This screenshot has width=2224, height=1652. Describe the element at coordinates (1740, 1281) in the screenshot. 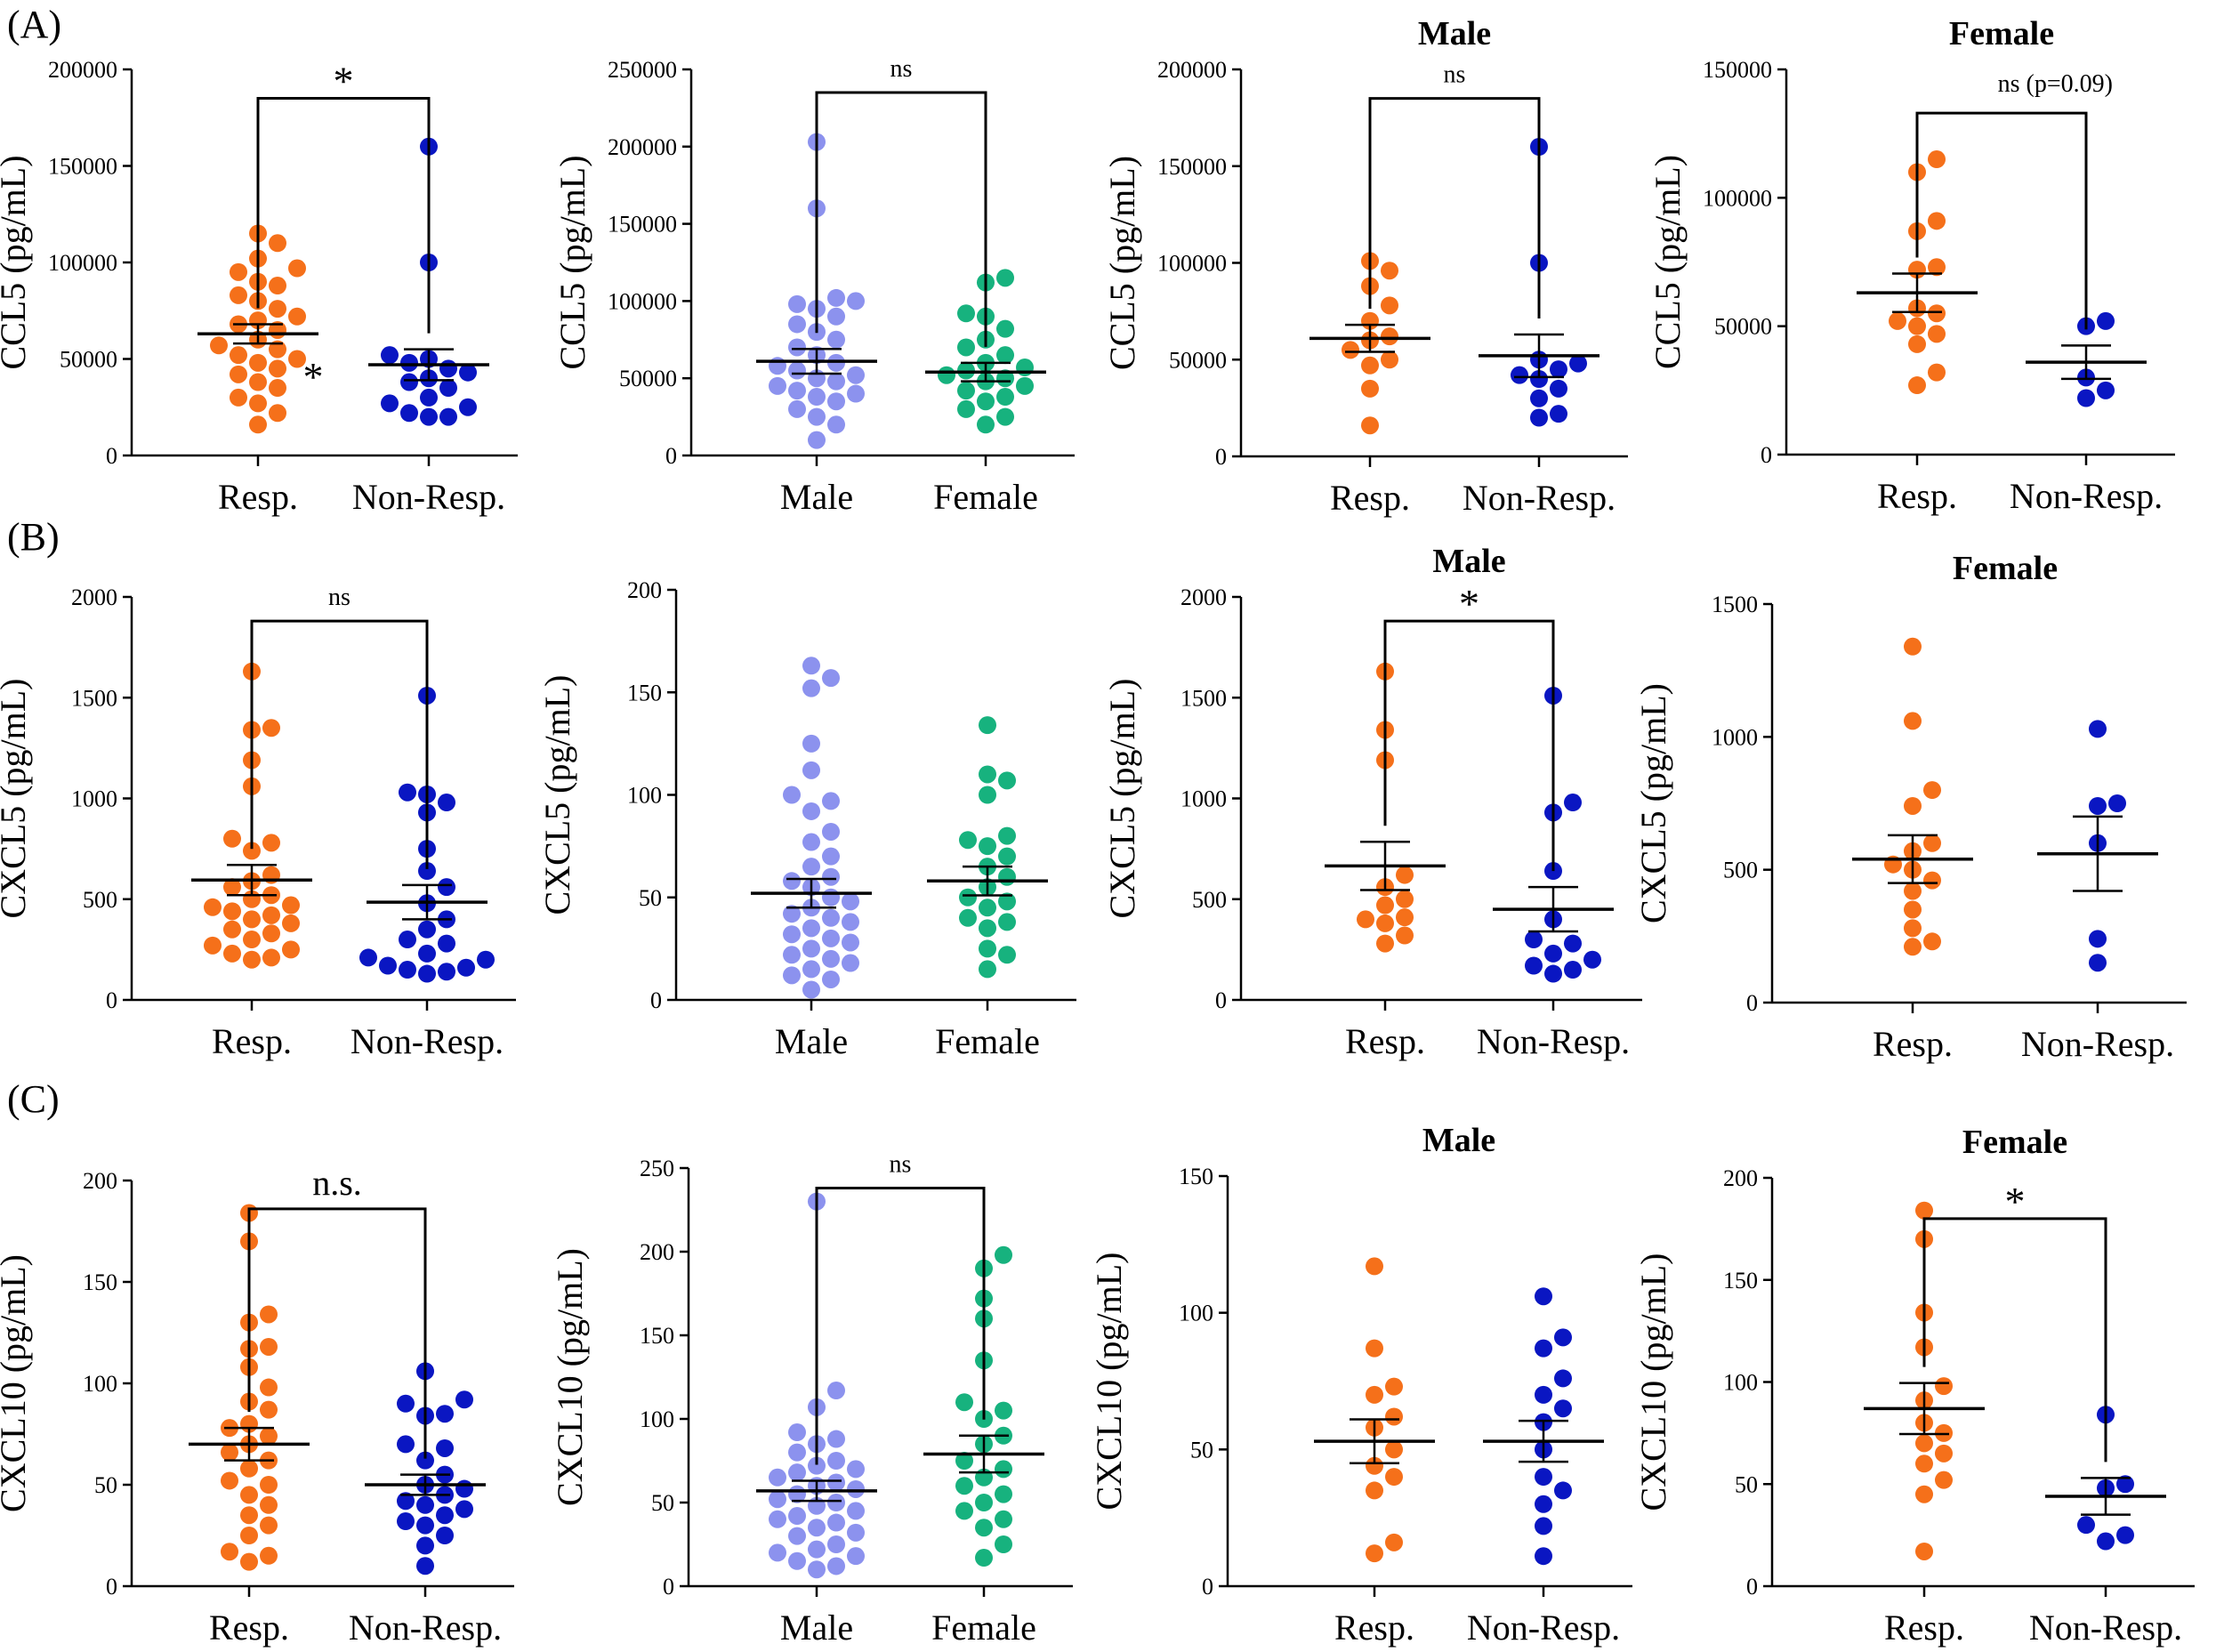

I see `y-tick-label: 150` at that location.